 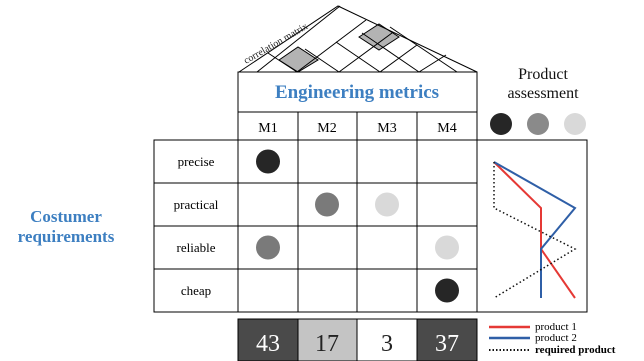 I want to click on customer-label-line1: Costumer, so click(x=66, y=216).